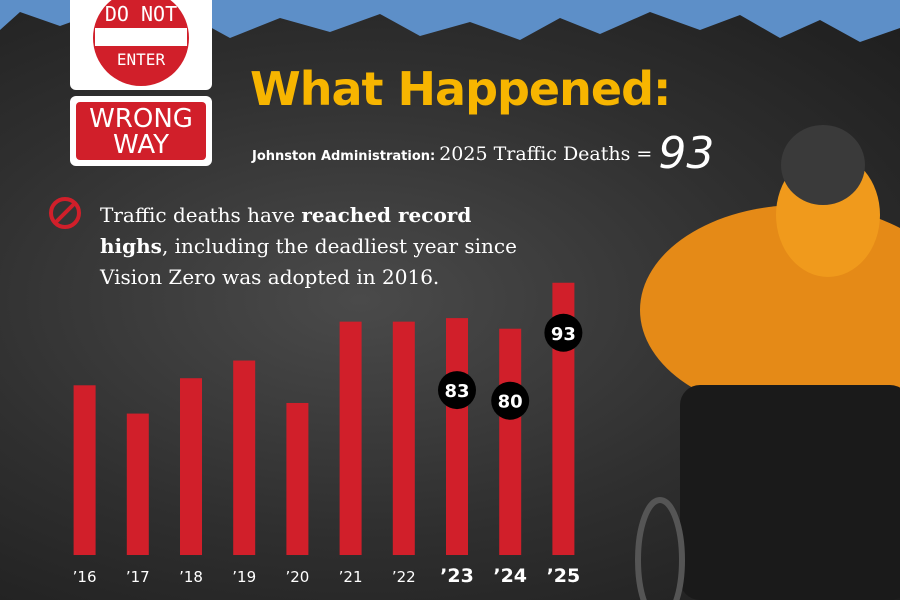  Describe the element at coordinates (546, 154) in the screenshot. I see `metric: 2025 Traffic Deaths =` at that location.